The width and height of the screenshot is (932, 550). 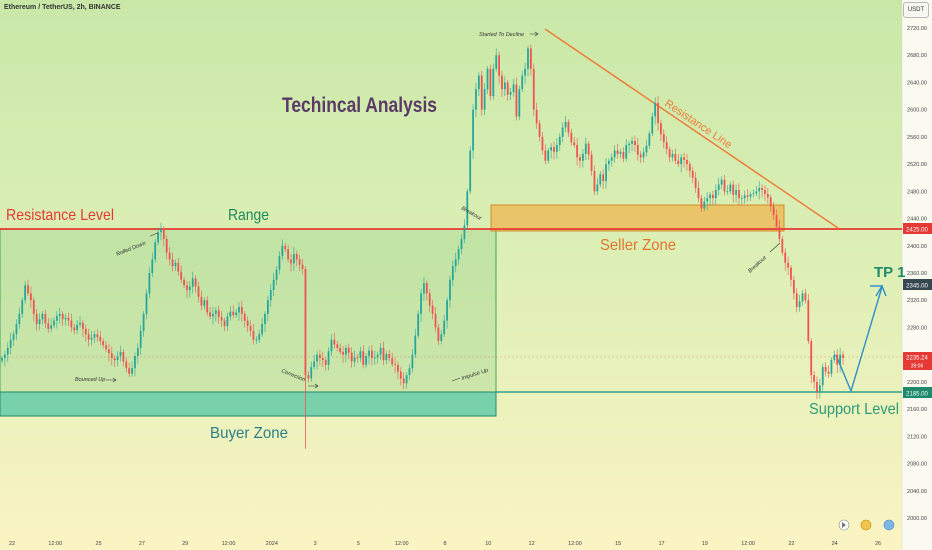 I want to click on countdown-label: 39:06, so click(x=917, y=367).